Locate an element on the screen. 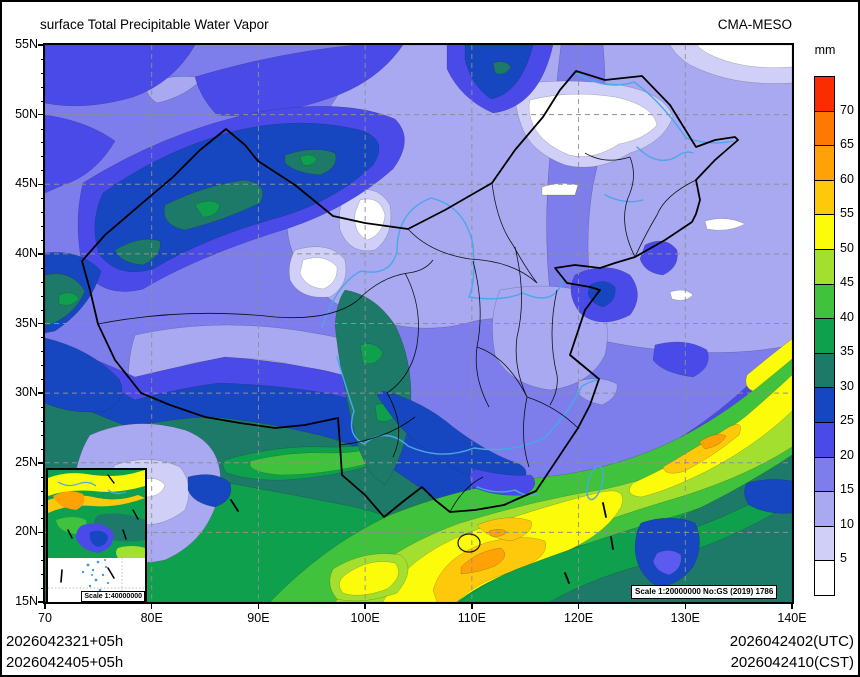  colorbar-tick-label: 35 is located at coordinates (847, 351).